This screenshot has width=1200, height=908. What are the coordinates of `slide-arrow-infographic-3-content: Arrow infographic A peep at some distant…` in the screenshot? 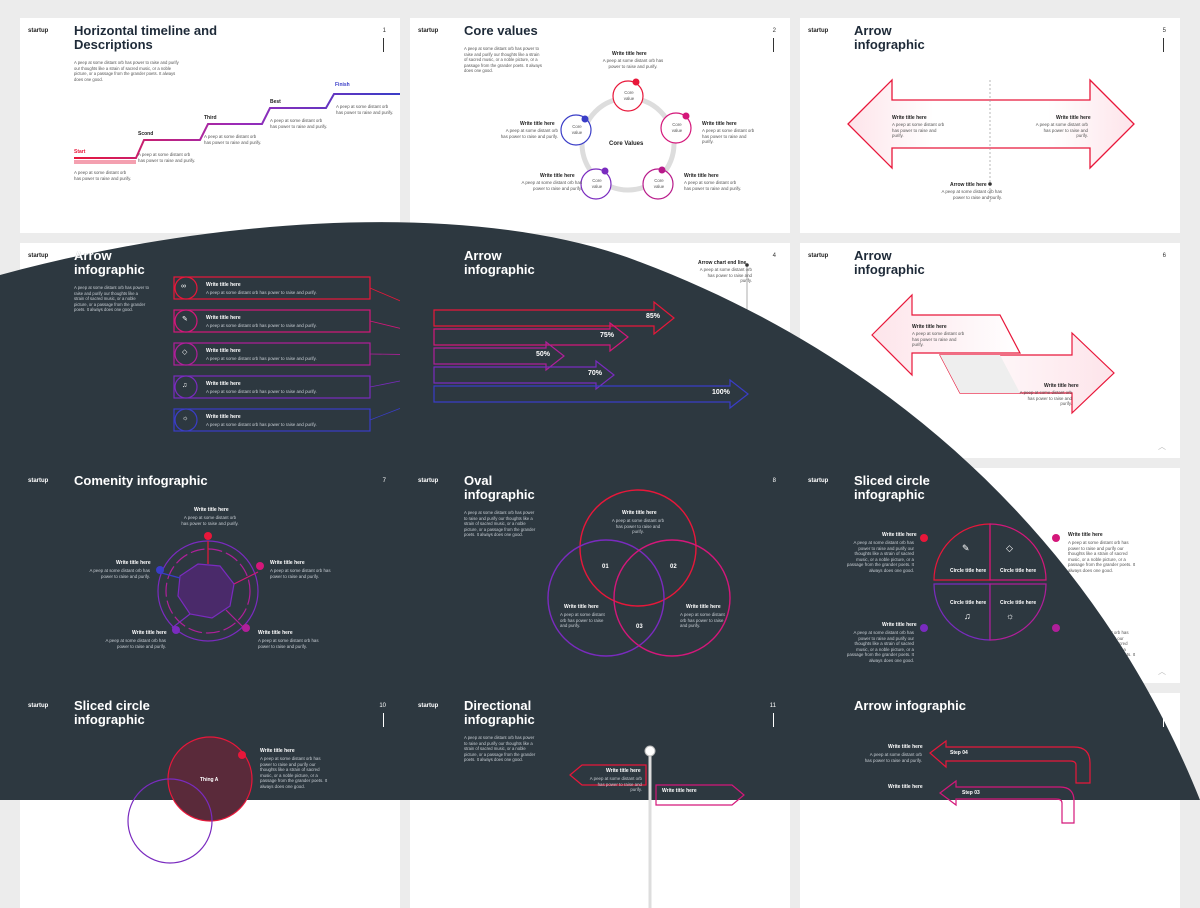 It's located at (210, 350).